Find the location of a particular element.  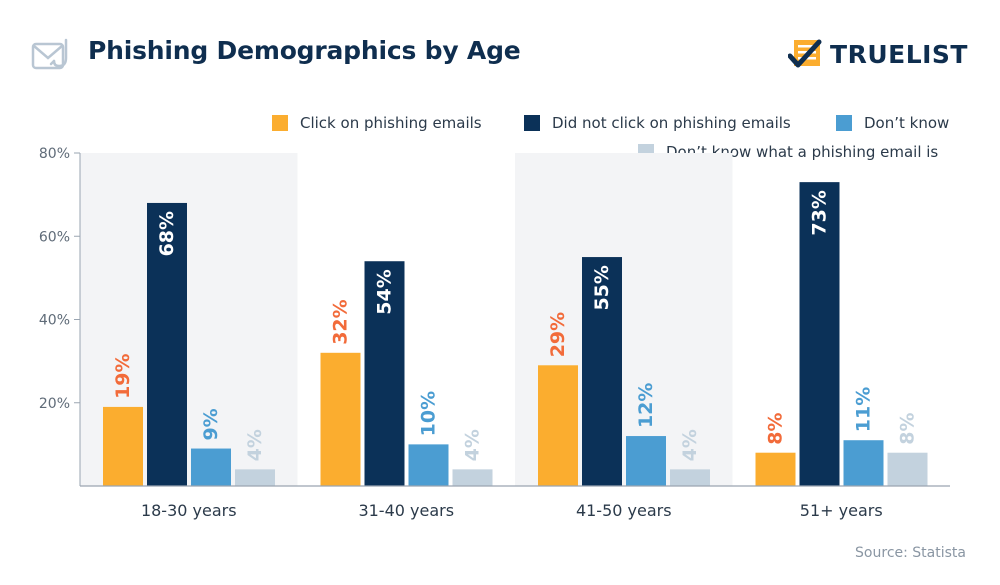

legend-swatch-dont-know is located at coordinates (844, 123).